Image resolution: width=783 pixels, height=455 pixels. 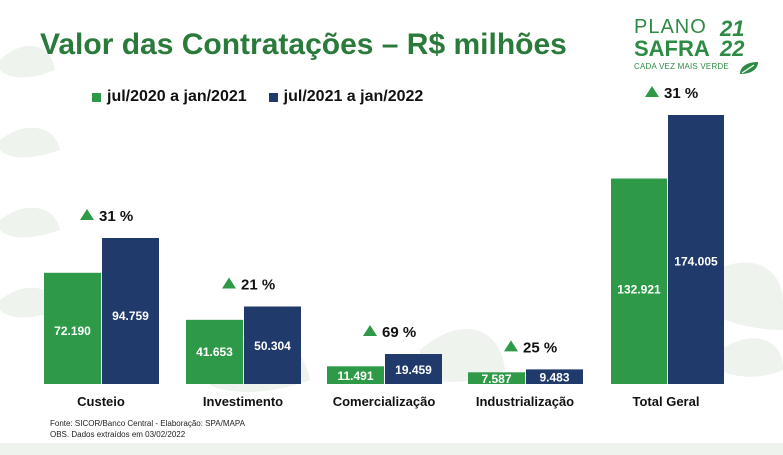 I want to click on growth-label-1: 31 %, so click(x=116, y=216).